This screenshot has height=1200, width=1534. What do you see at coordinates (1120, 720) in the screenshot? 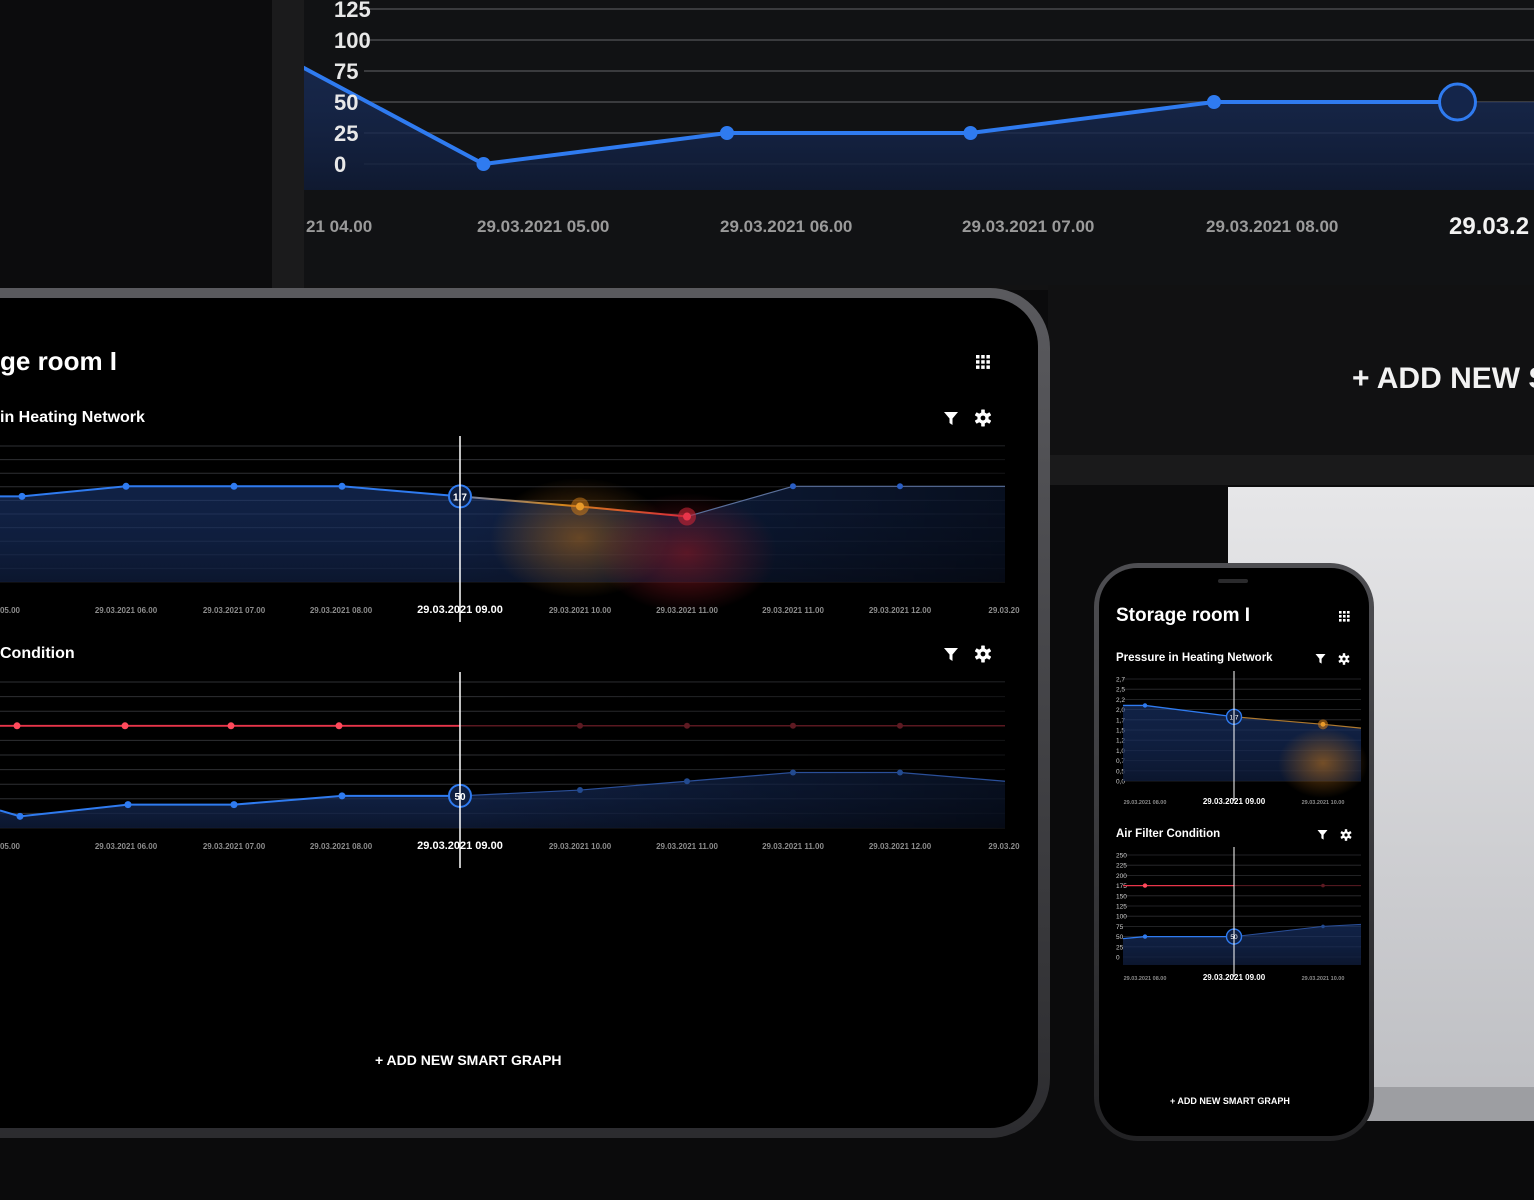
I see `phone-y-tick: 1,7` at bounding box center [1120, 720].